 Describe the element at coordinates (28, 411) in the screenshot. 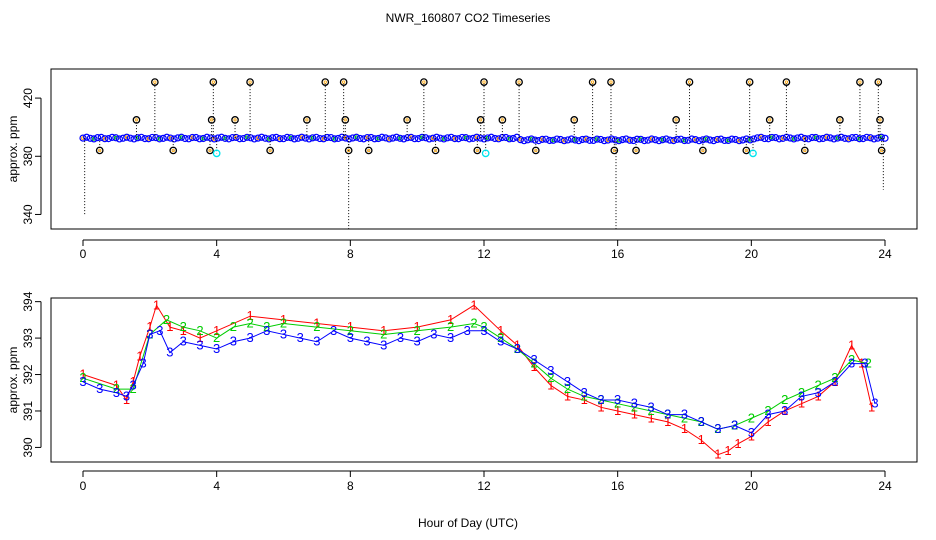

I see `bottom-y-tick-label: 391` at that location.